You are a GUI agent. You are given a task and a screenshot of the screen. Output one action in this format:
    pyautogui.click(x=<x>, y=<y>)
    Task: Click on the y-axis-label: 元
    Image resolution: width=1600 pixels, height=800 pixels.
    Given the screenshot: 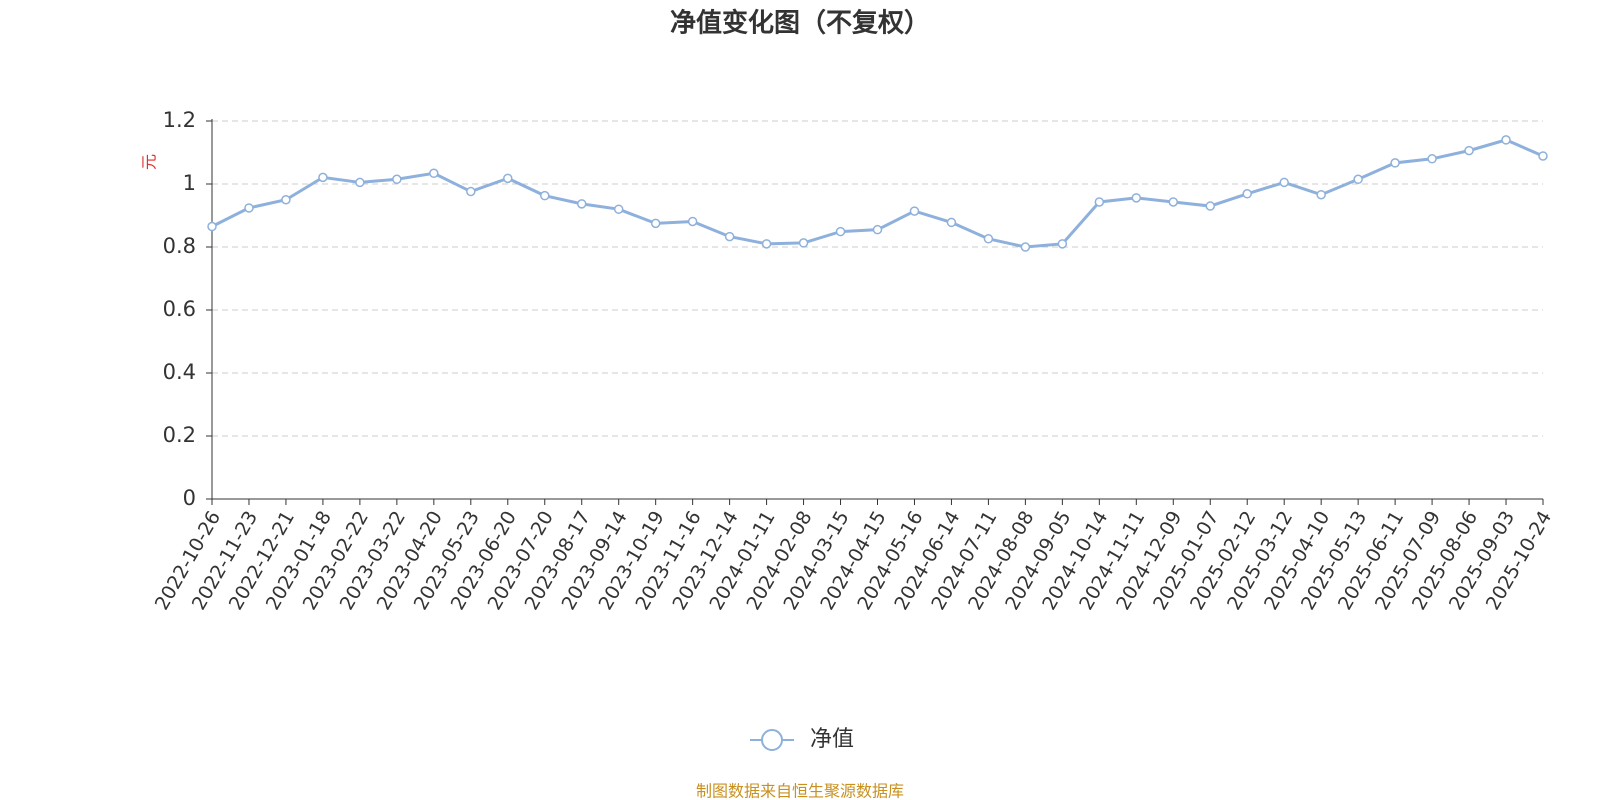 What is the action you would take?
    pyautogui.click(x=149, y=162)
    